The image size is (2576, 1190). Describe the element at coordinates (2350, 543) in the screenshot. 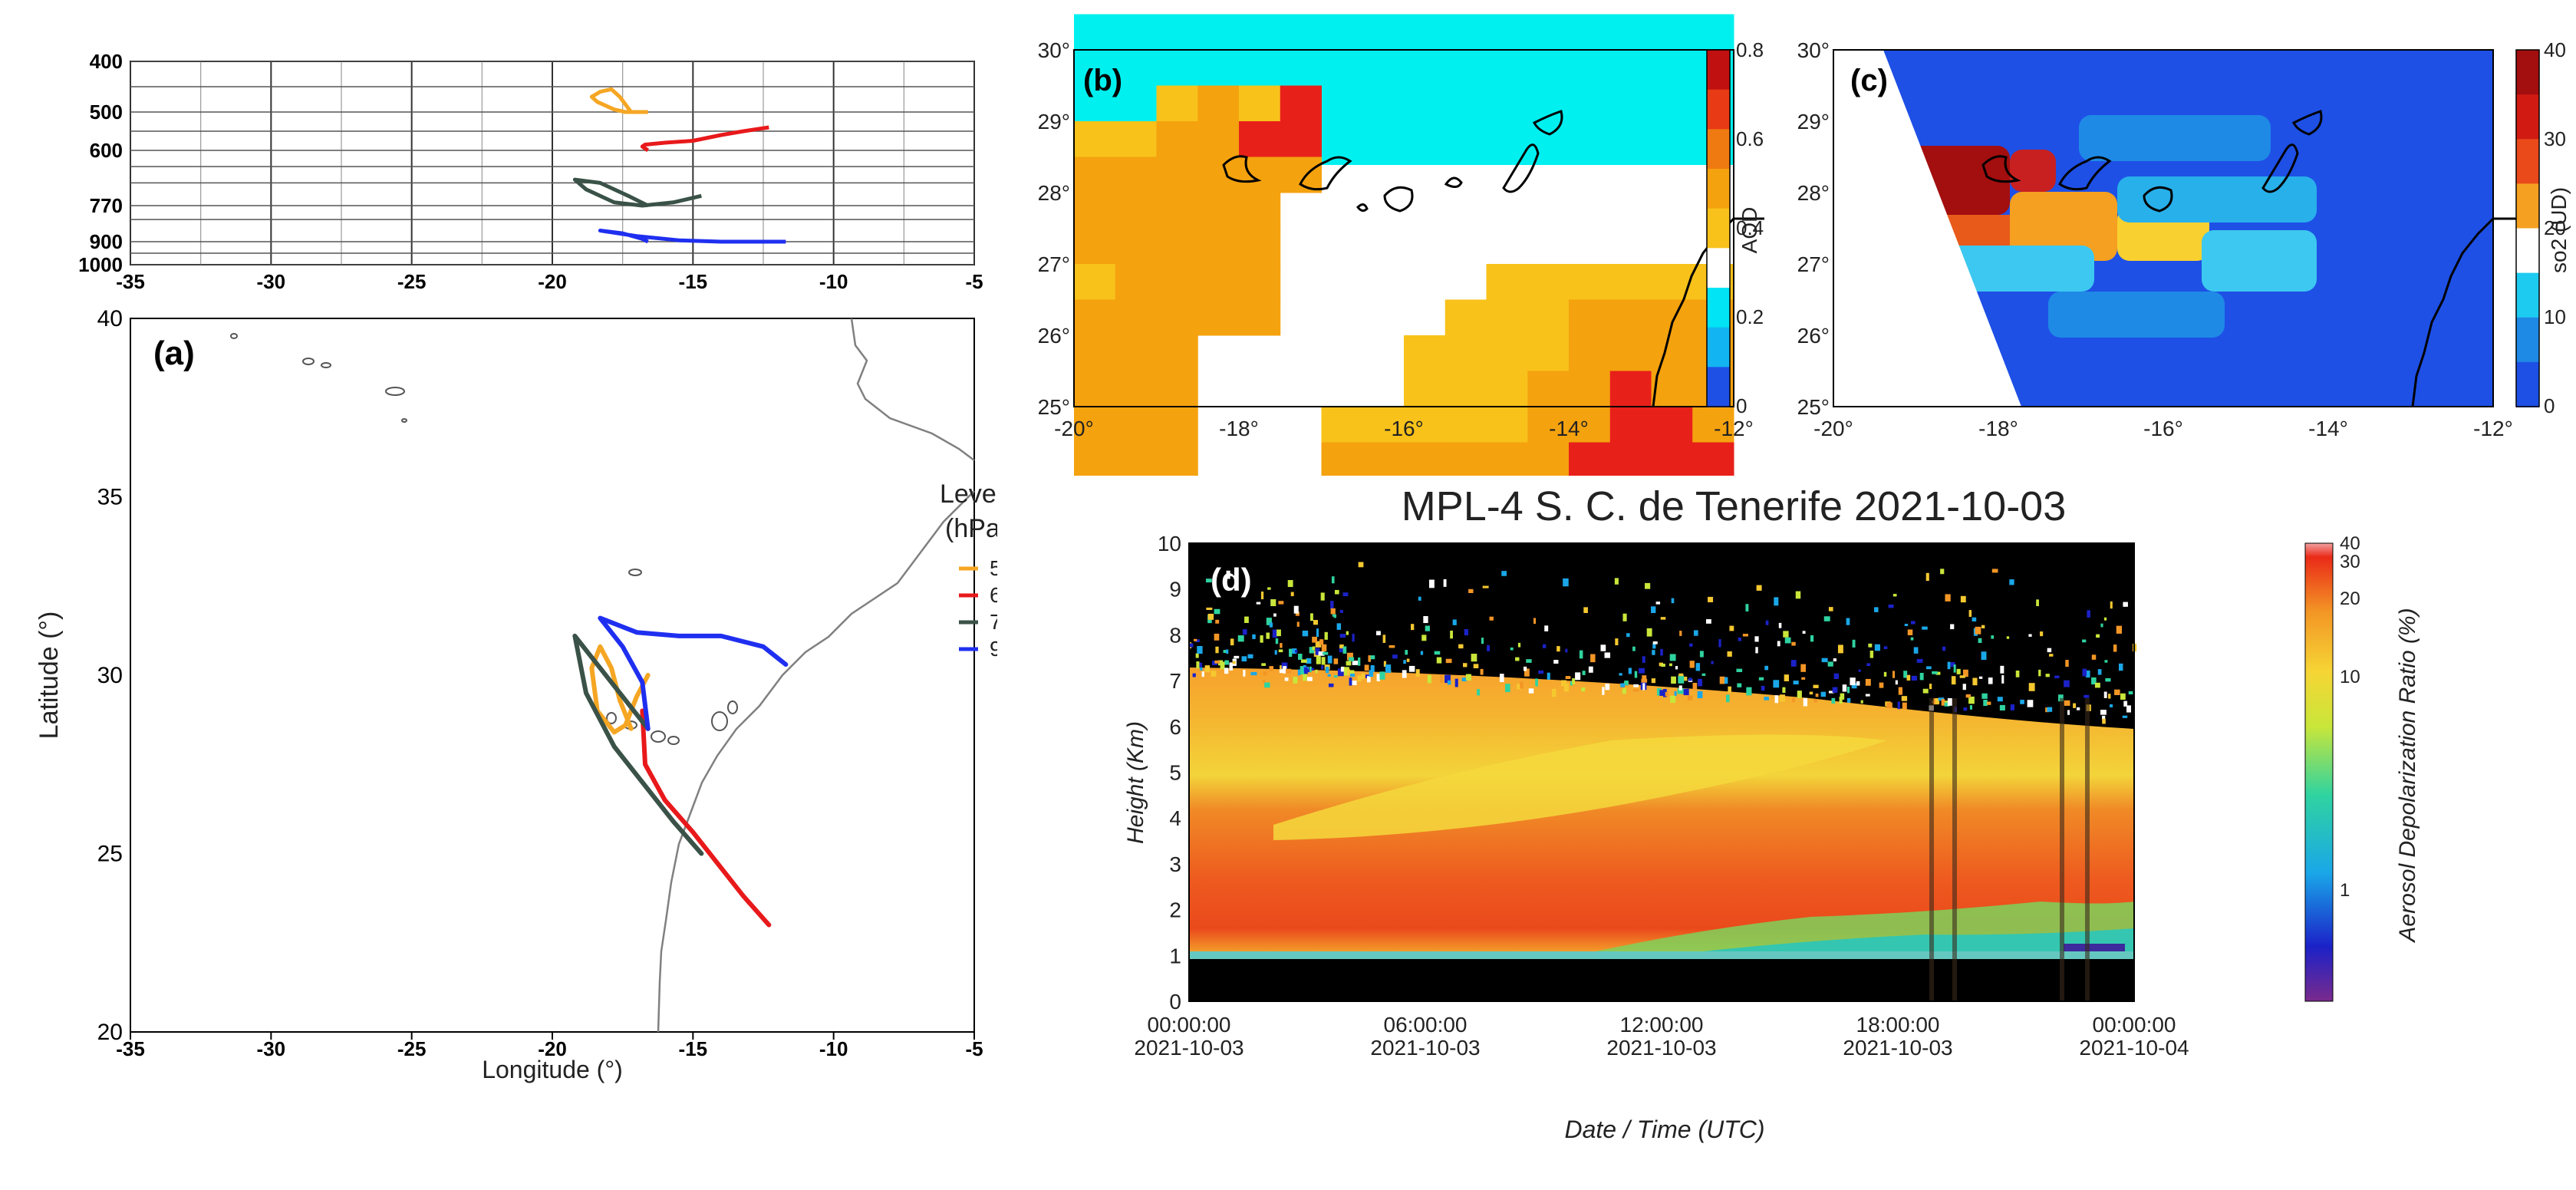

I see `d-colorbar-tick: 40` at that location.